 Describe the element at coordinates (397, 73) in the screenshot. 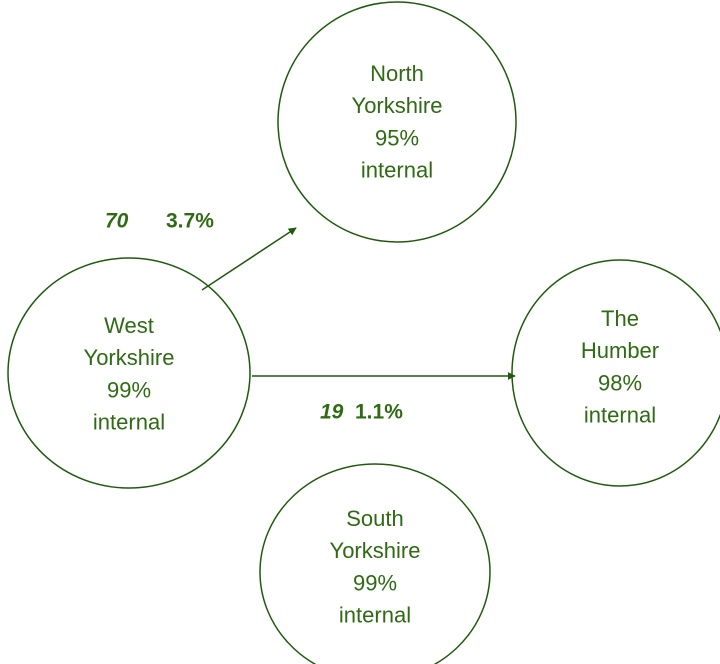

I see `node-label: North` at that location.